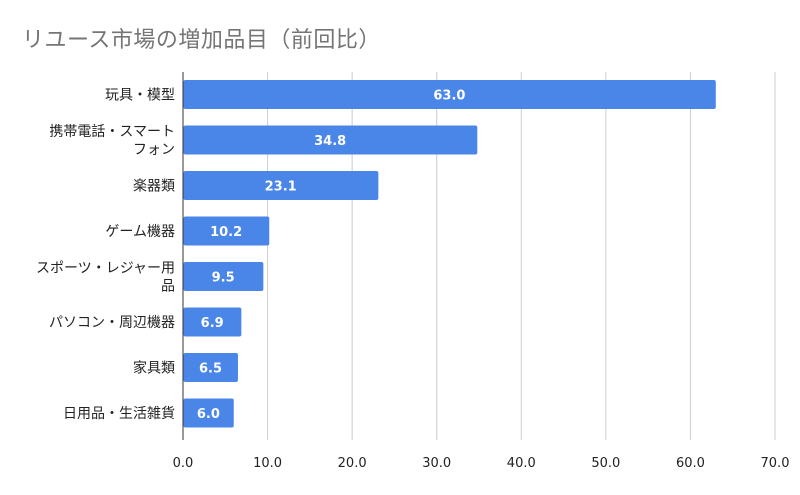 The image size is (800, 495). Describe the element at coordinates (154, 368) in the screenshot. I see `category-label-6: 家具類` at that location.